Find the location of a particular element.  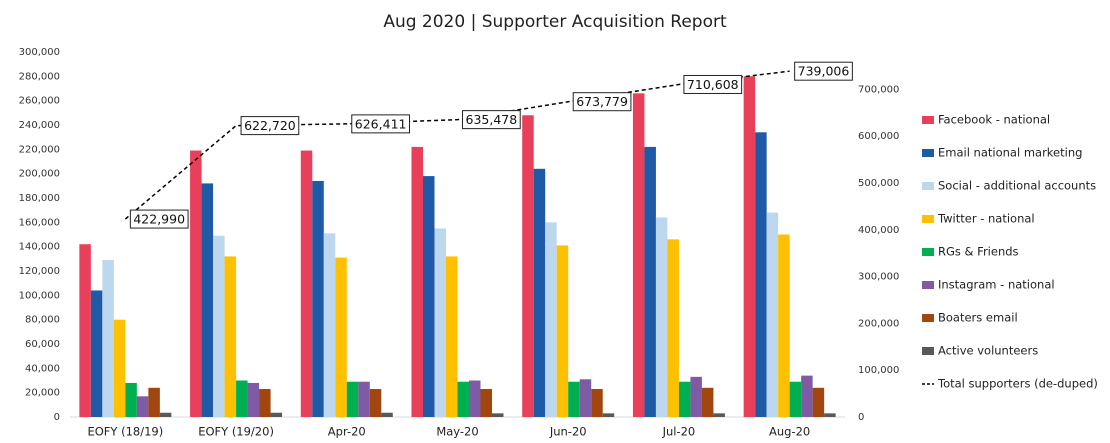

x-tick-label: Apr-20 is located at coordinates (347, 432).